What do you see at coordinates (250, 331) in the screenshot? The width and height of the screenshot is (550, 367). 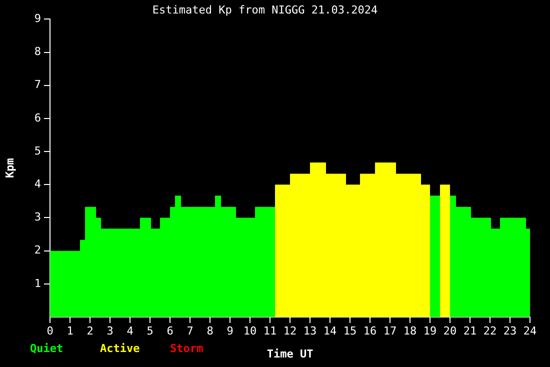 I see `x-tick-label: 10` at bounding box center [250, 331].